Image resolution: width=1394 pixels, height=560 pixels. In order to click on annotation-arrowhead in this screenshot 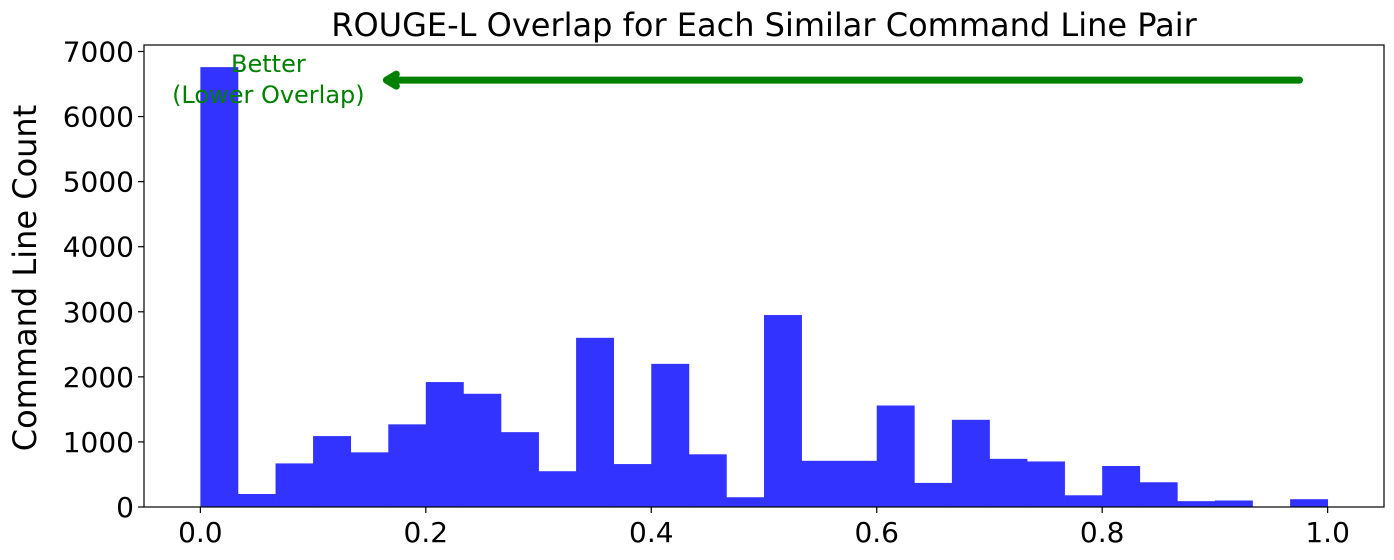, I will do `click(391, 80)`.